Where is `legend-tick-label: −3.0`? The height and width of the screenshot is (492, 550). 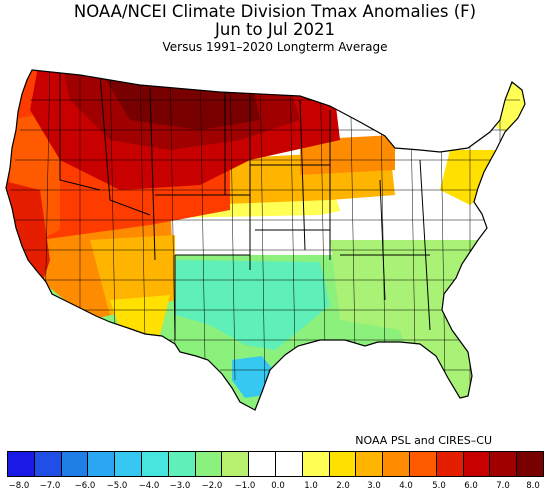
legend-tick-label: −3.0 is located at coordinates (180, 486).